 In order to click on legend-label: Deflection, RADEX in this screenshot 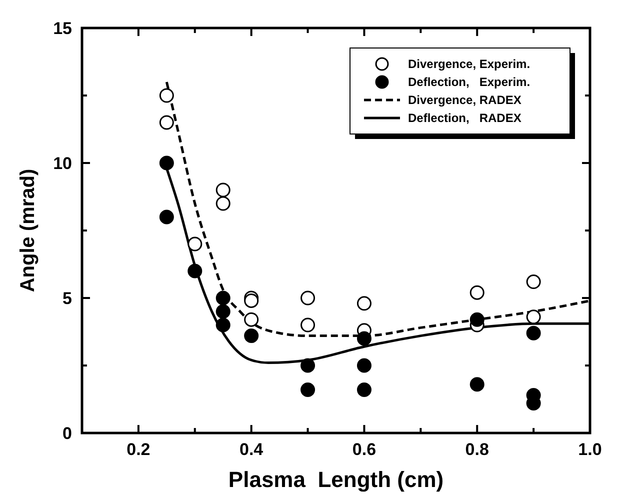, I will do `click(465, 118)`.